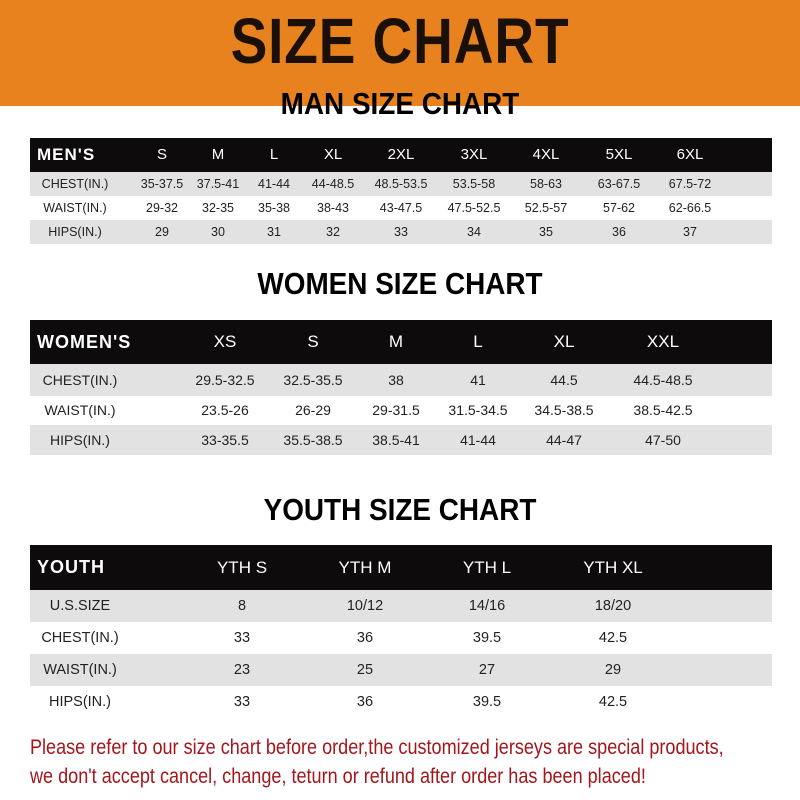 The width and height of the screenshot is (800, 800). Describe the element at coordinates (564, 410) in the screenshot. I see `measurement-value: 34.5-38.5` at that location.